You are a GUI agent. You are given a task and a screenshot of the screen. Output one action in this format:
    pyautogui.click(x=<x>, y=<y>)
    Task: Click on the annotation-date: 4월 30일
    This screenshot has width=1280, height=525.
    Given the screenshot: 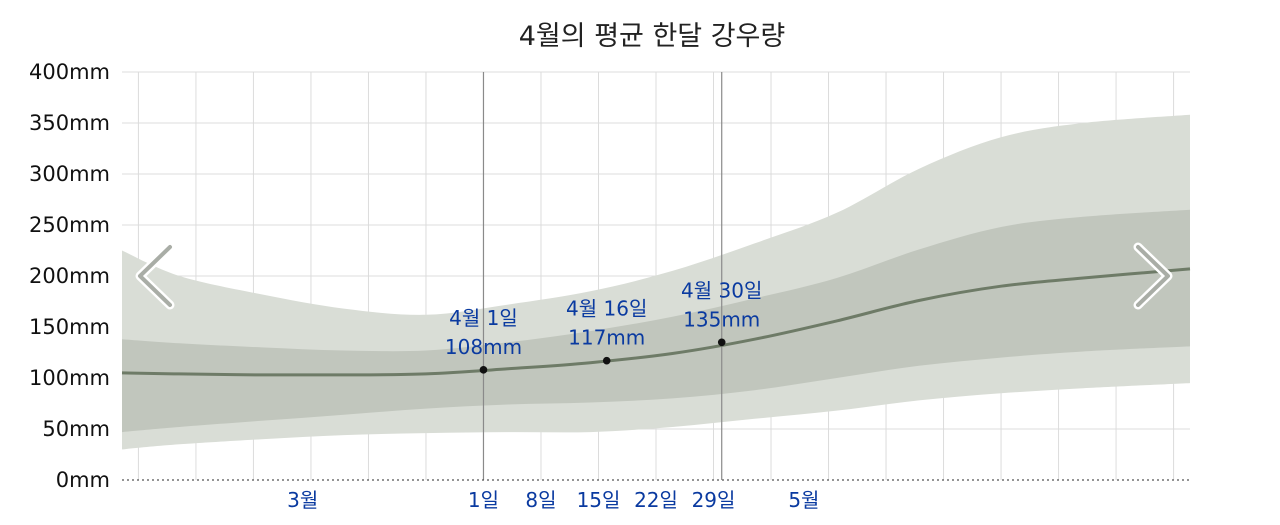 What is the action you would take?
    pyautogui.click(x=721, y=290)
    